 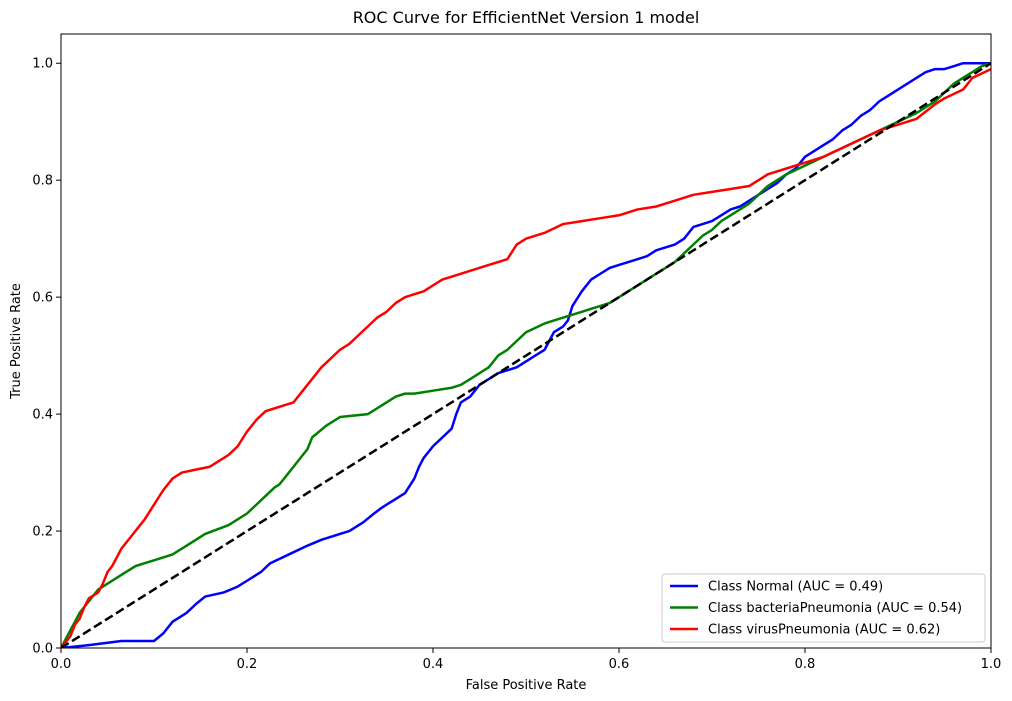 What do you see at coordinates (433, 664) in the screenshot?
I see `x-tick-label: 0.4` at bounding box center [433, 664].